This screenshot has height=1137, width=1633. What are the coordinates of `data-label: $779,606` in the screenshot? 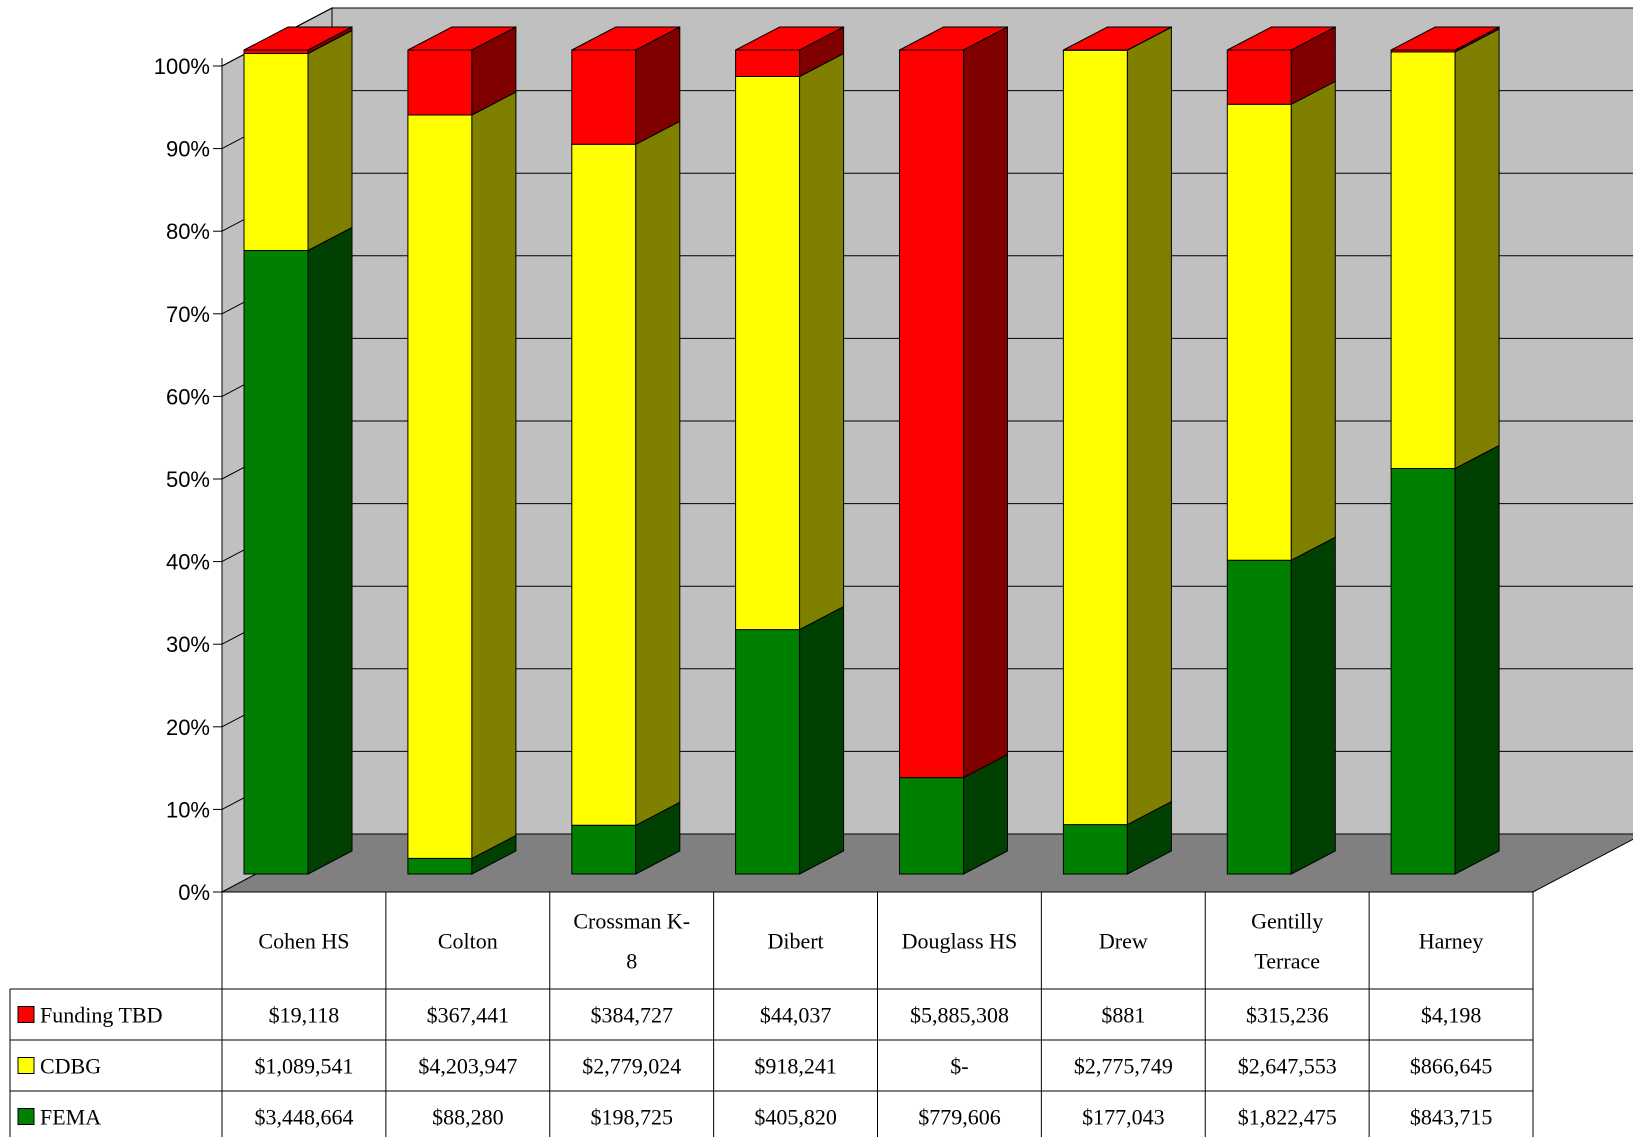 It's located at (959, 1117).